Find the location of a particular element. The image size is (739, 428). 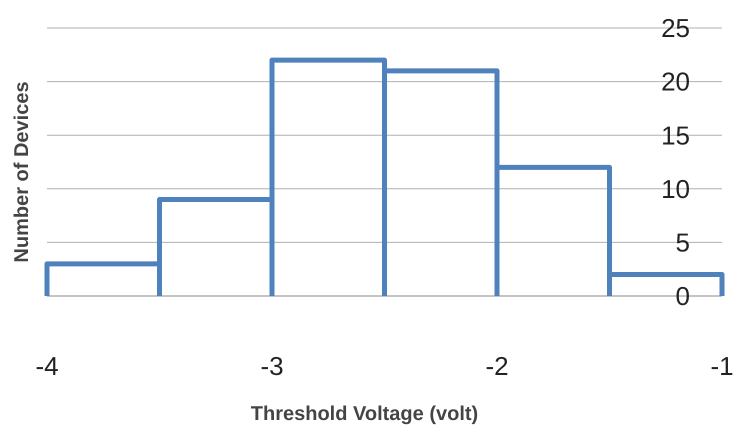

x-axis-title: Threshold Voltage (volt) is located at coordinates (364, 414).